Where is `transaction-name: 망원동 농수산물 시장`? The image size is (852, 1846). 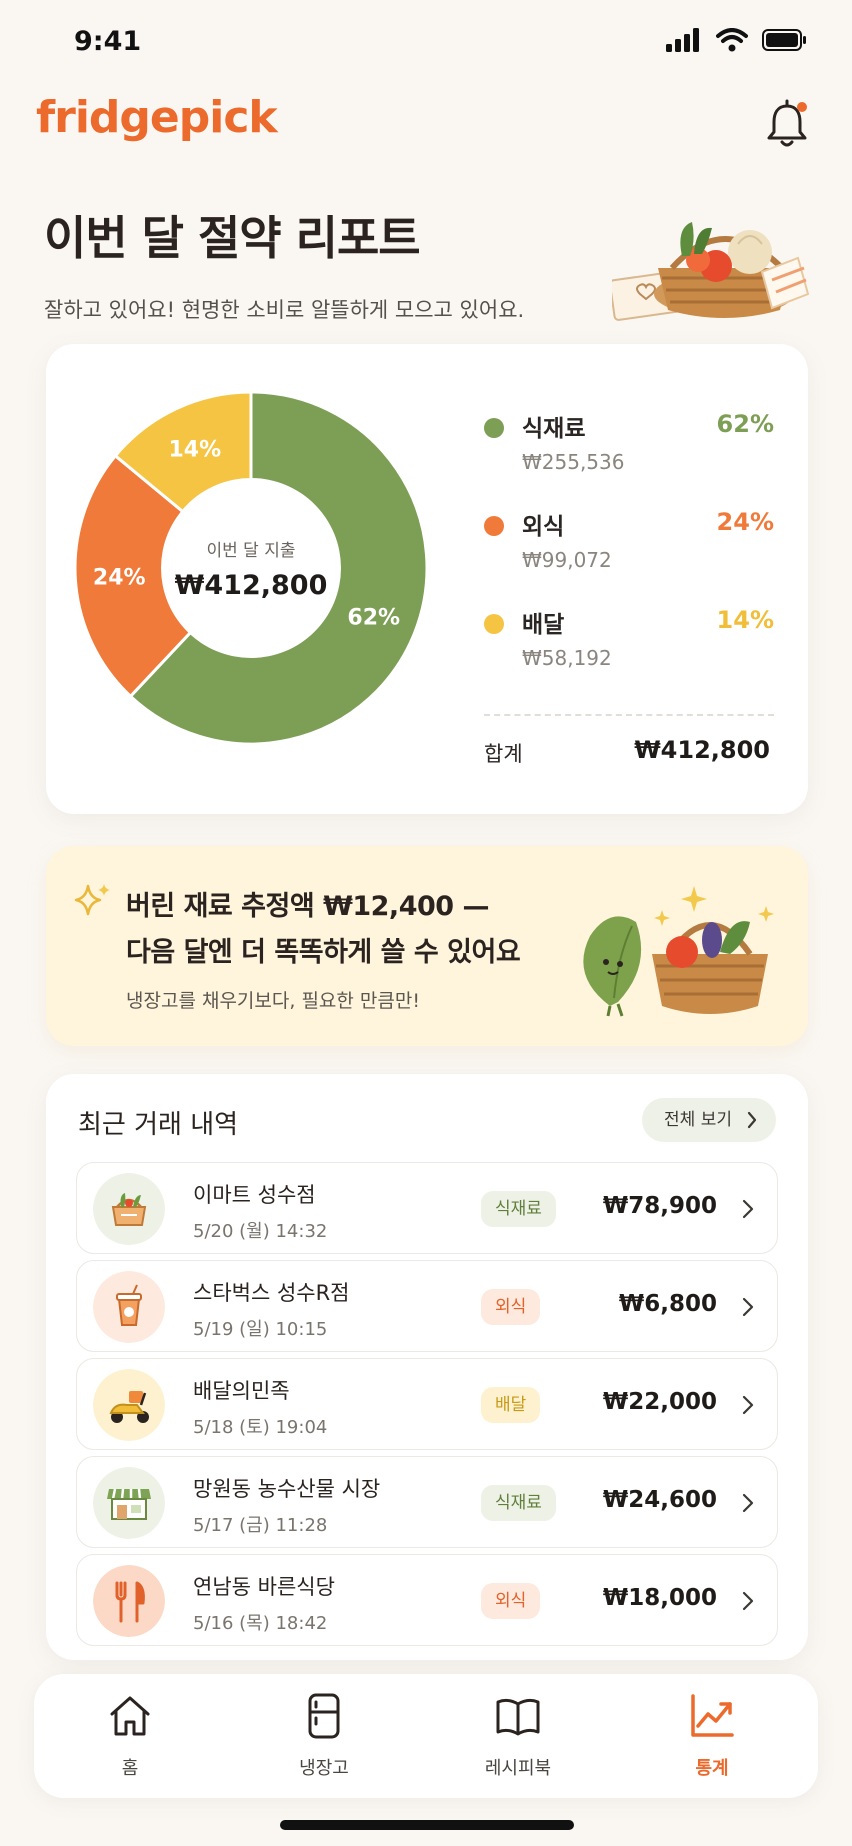 transaction-name: 망원동 농수산물 시장 is located at coordinates (287, 1489).